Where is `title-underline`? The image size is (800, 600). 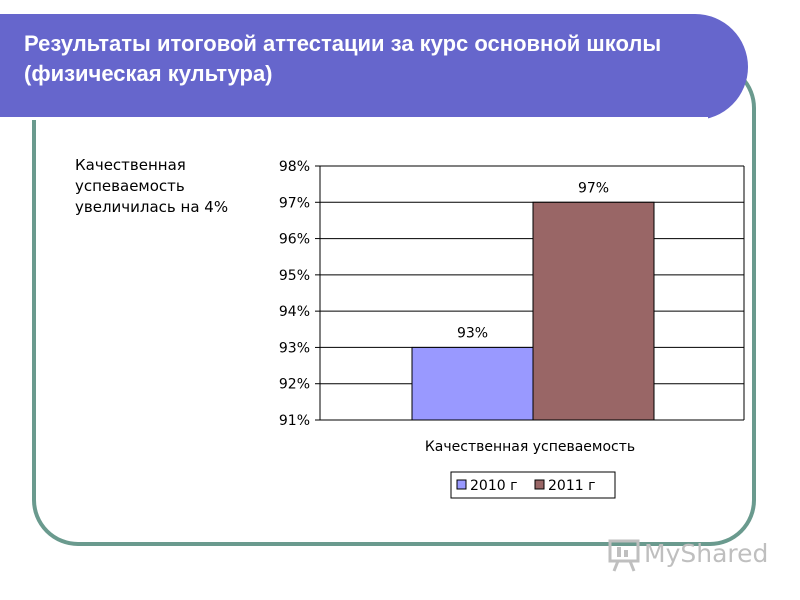 title-underline is located at coordinates (354, 118).